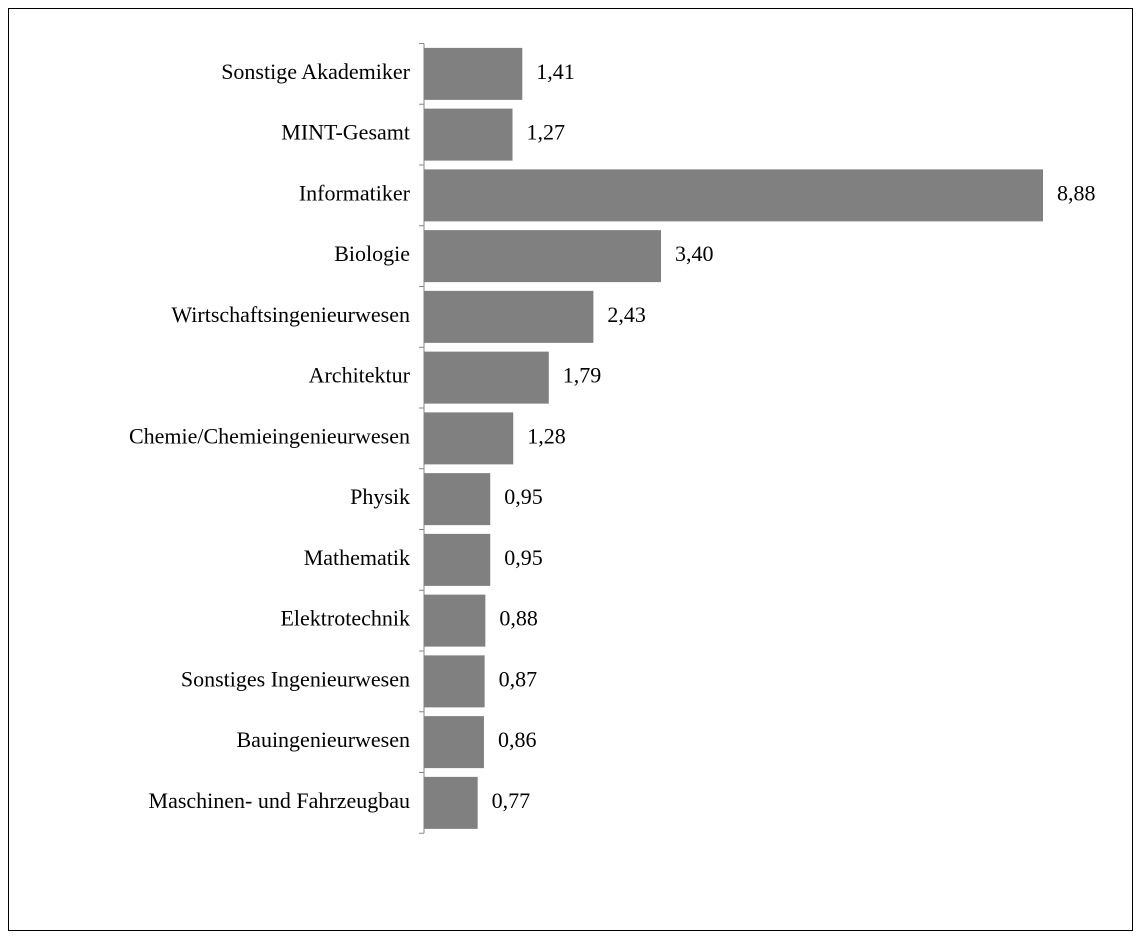  I want to click on category-label: Mathematik, so click(357, 557).